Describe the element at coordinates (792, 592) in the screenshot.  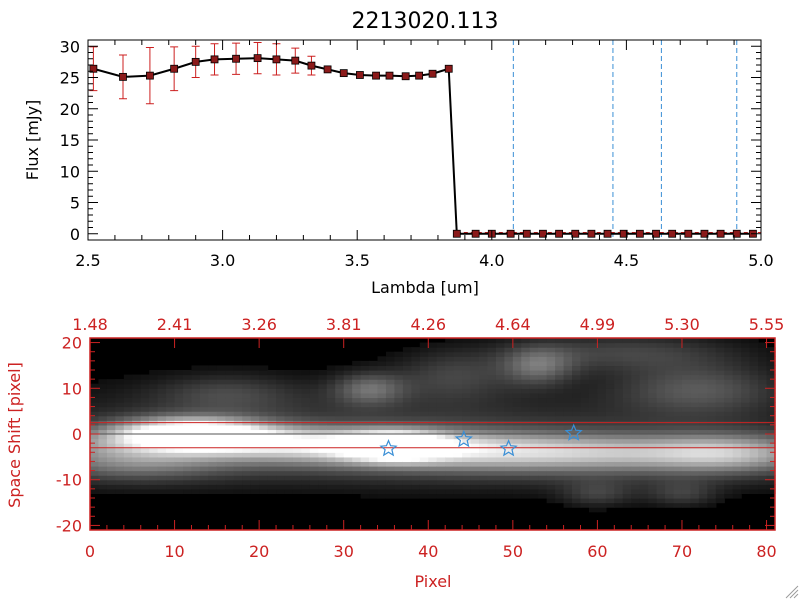
I see `resize-grip-icon` at that location.